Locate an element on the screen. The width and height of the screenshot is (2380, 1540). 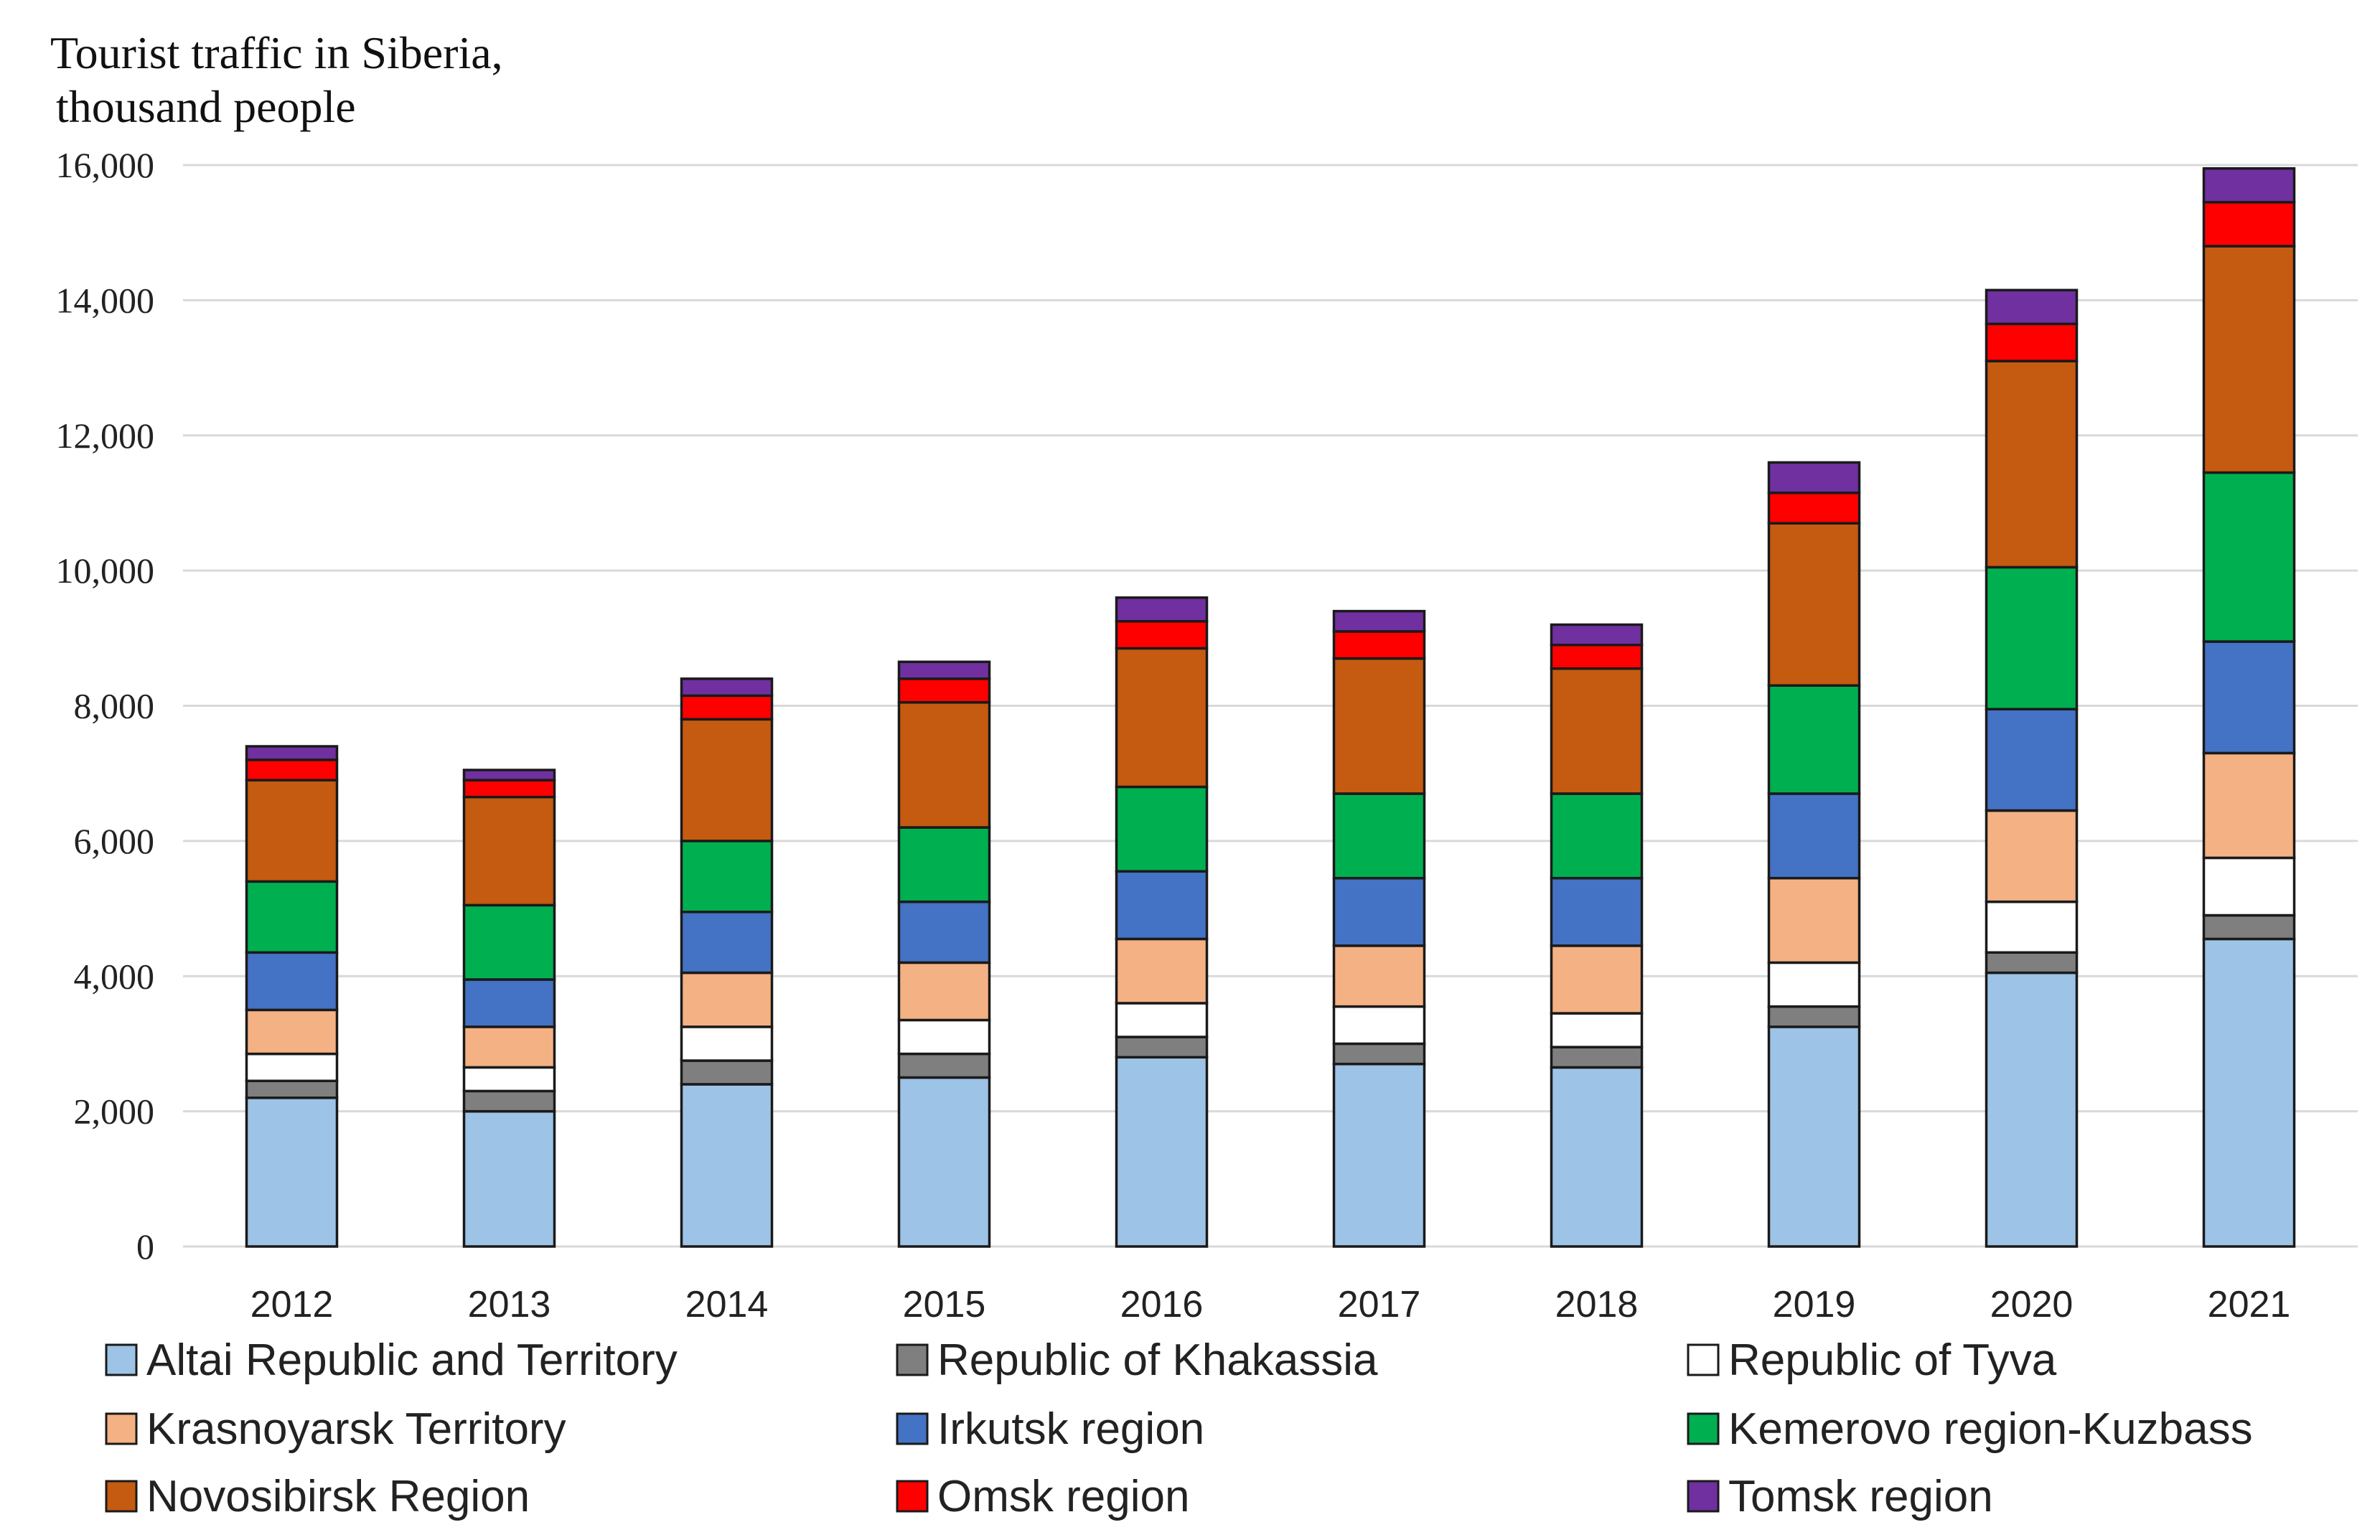
legend-label: Omsk region is located at coordinates (1063, 1496).